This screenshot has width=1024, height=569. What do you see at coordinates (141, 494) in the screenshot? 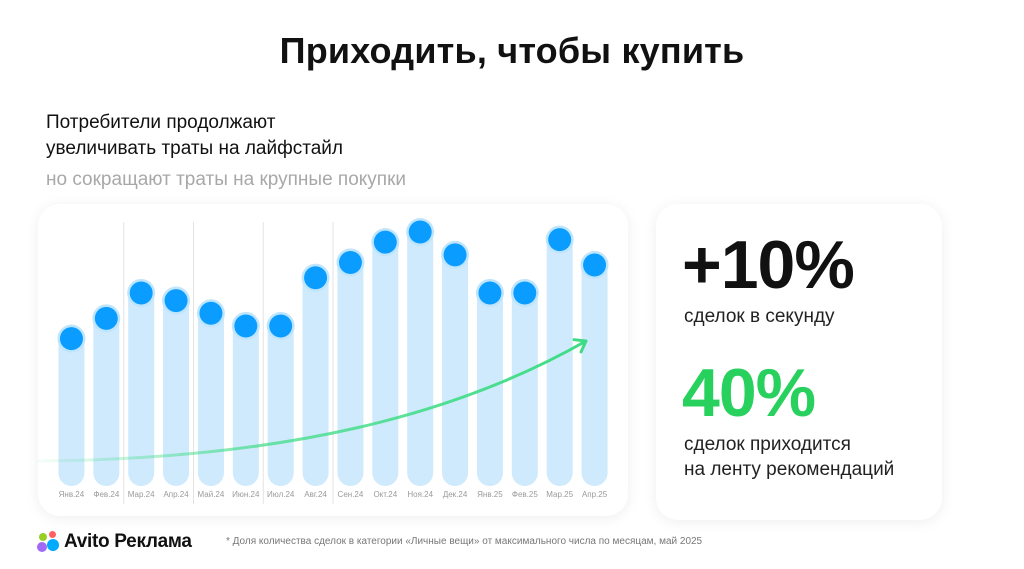
I see `x-tick-label: Мар.24` at bounding box center [141, 494].